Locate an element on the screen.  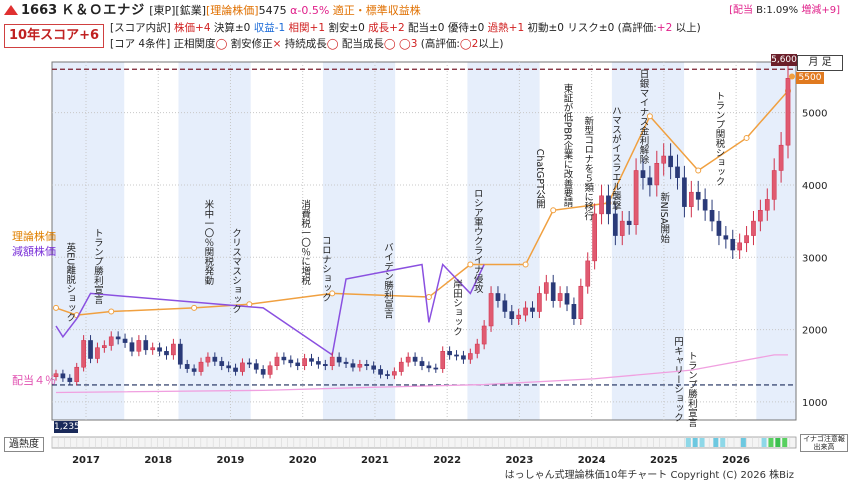
current-price-label: 5500 is located at coordinates (810, 78).